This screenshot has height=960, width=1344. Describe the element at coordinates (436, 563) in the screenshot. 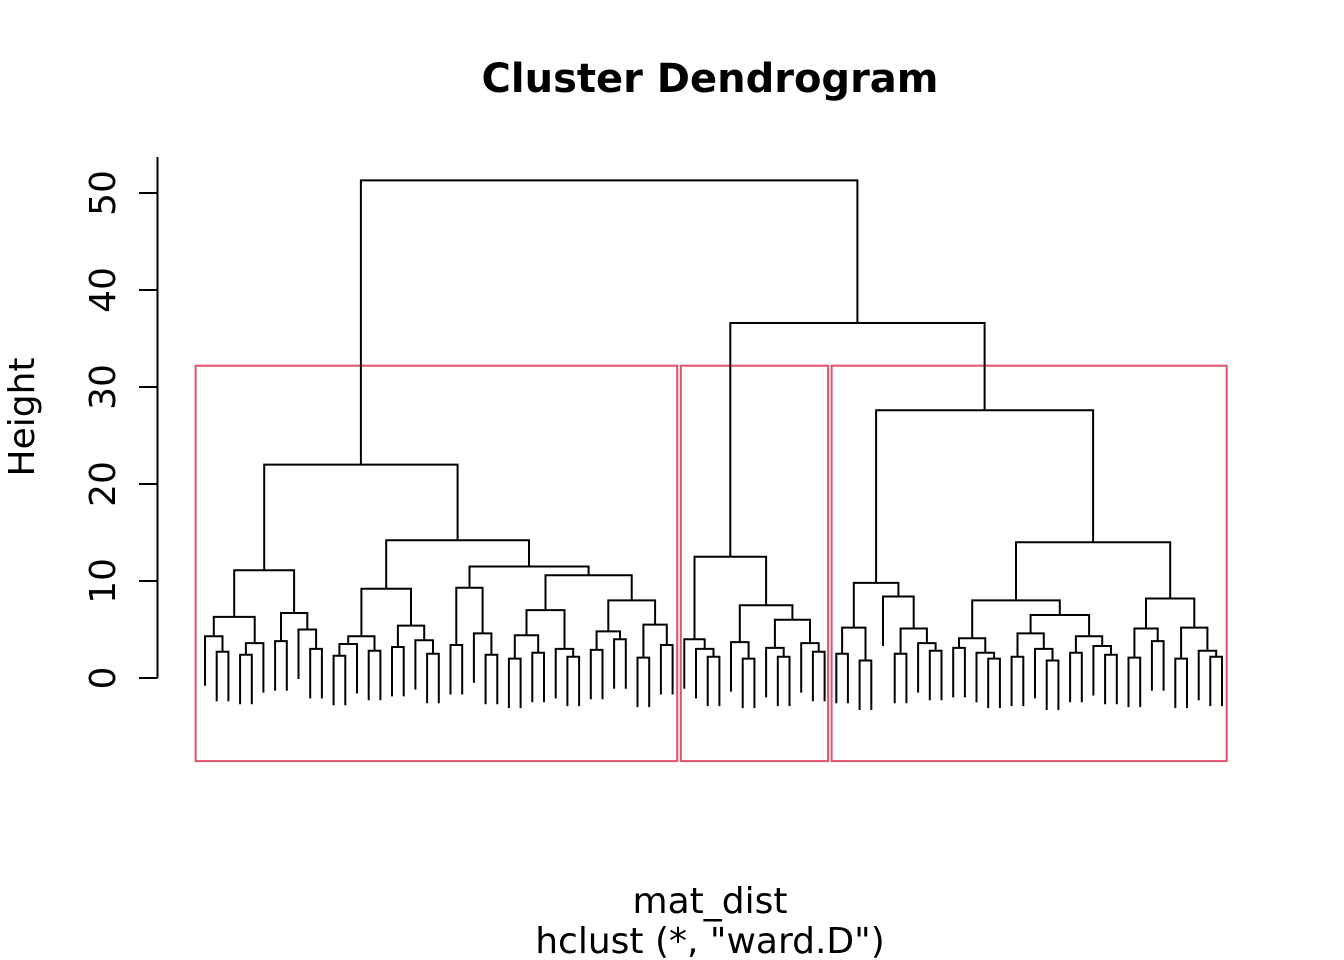

I see `cluster-1-box` at that location.